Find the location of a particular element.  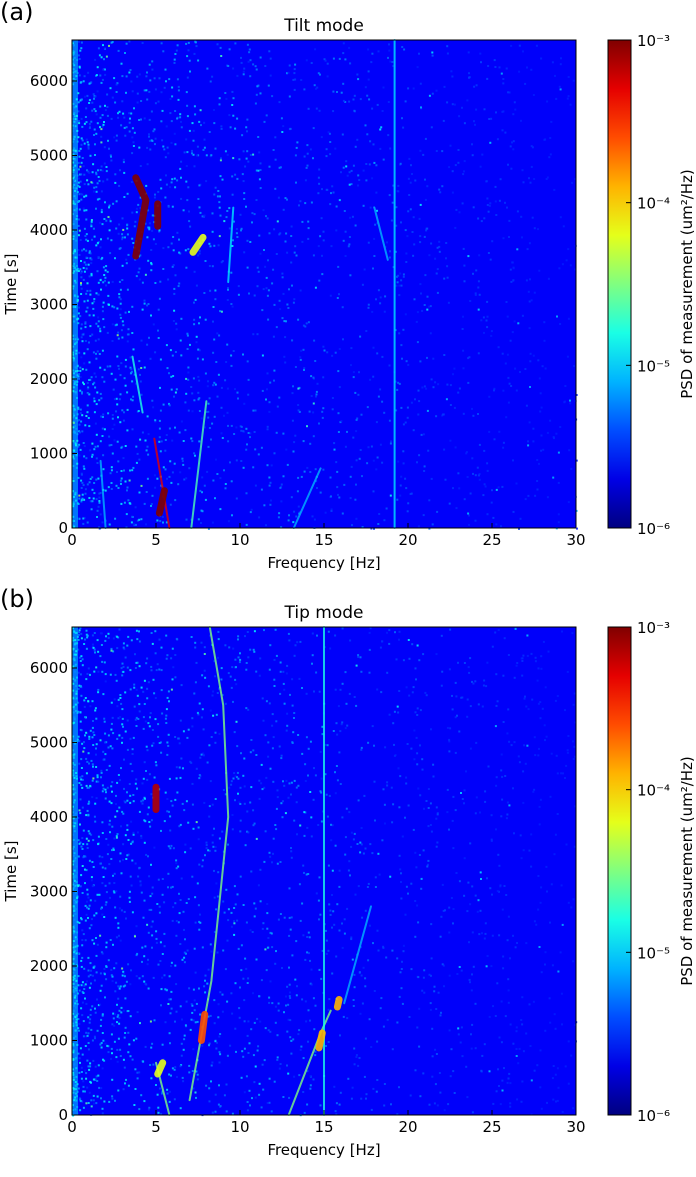

panel-label: (a) is located at coordinates (16, 13).